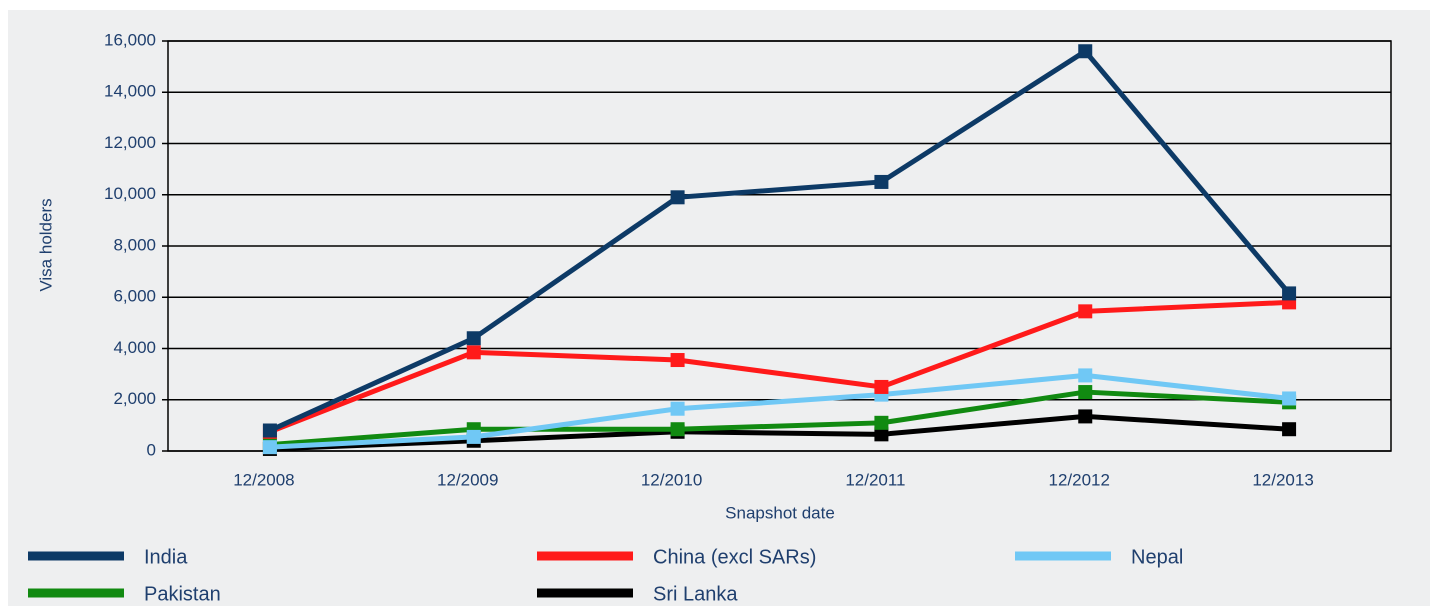  What do you see at coordinates (1079, 479) in the screenshot?
I see `x-tick-label: 12/2012` at bounding box center [1079, 479].